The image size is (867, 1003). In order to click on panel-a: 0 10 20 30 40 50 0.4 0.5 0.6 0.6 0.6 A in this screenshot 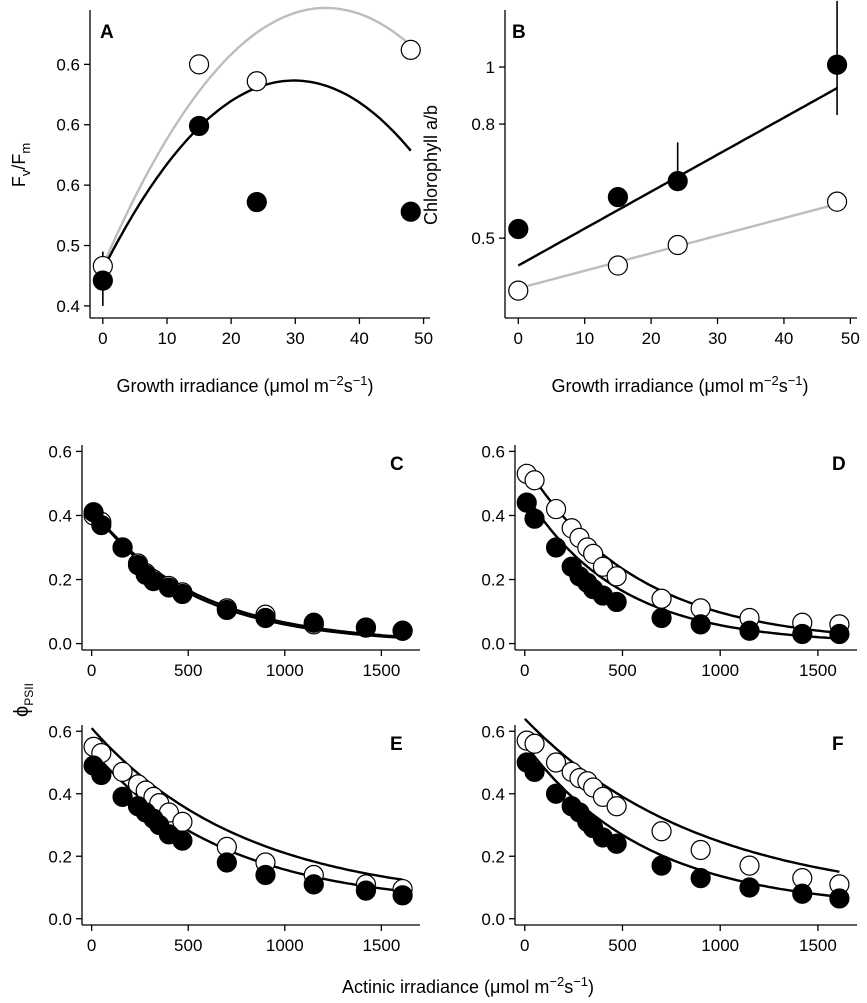, I will do `click(244, 177)`.